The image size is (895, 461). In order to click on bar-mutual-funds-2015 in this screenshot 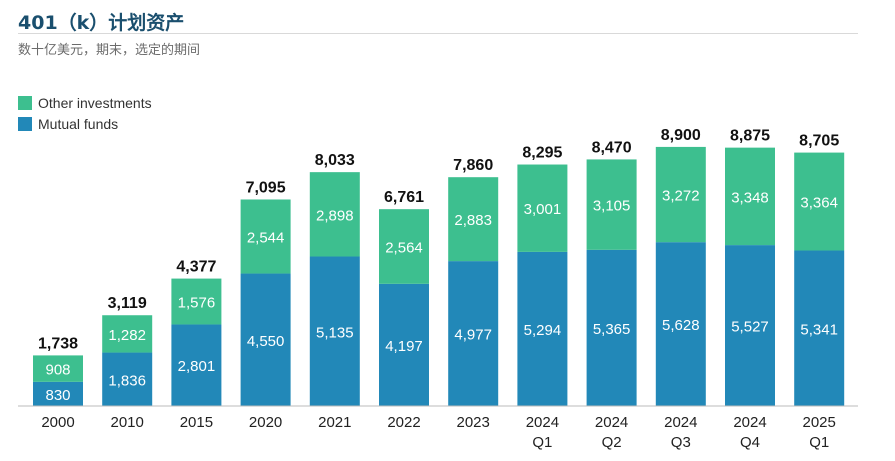, I will do `click(196, 365)`.